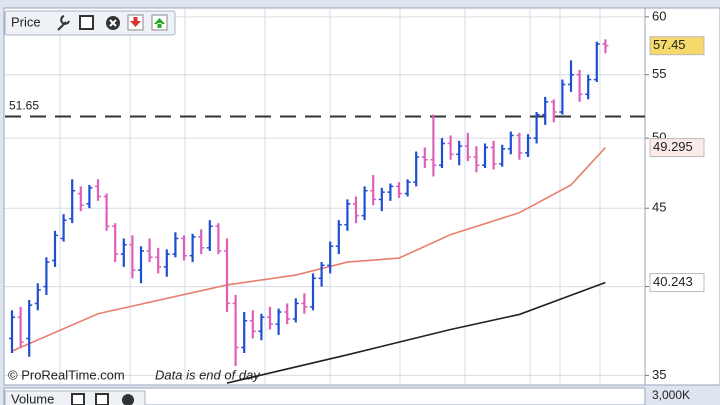  I want to click on price-header: Price, so click(90, 23).